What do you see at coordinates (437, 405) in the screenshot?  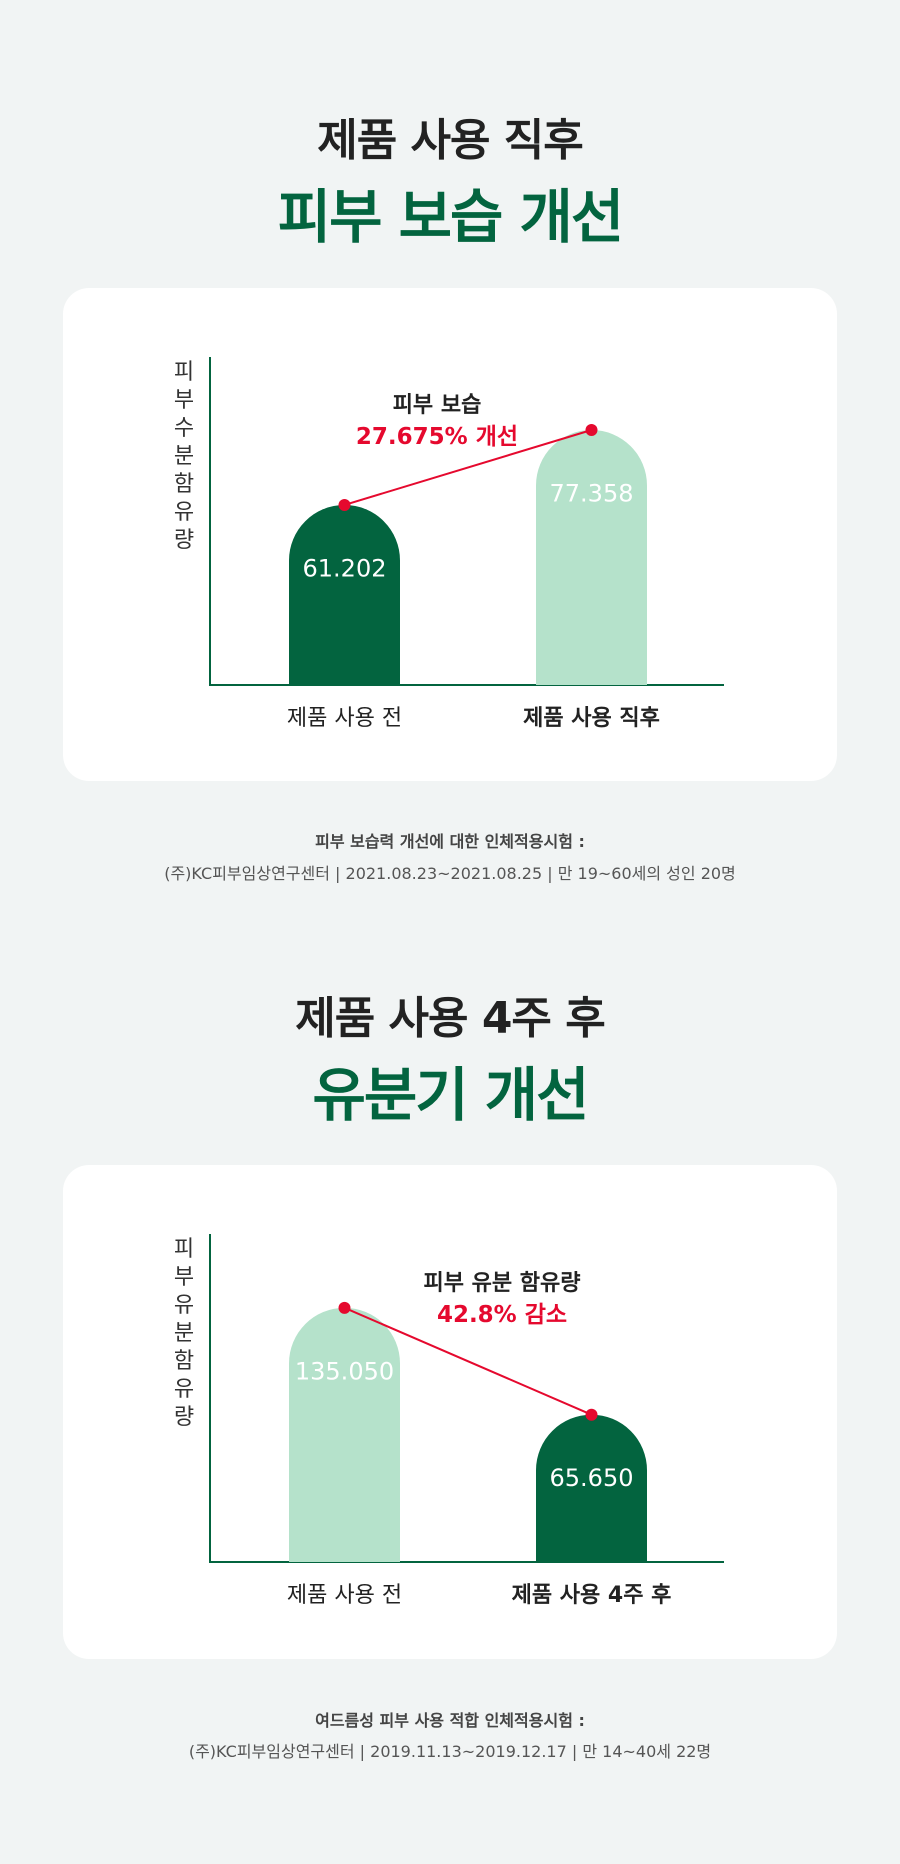 I see `annotation-title: 피부 보습` at bounding box center [437, 405].